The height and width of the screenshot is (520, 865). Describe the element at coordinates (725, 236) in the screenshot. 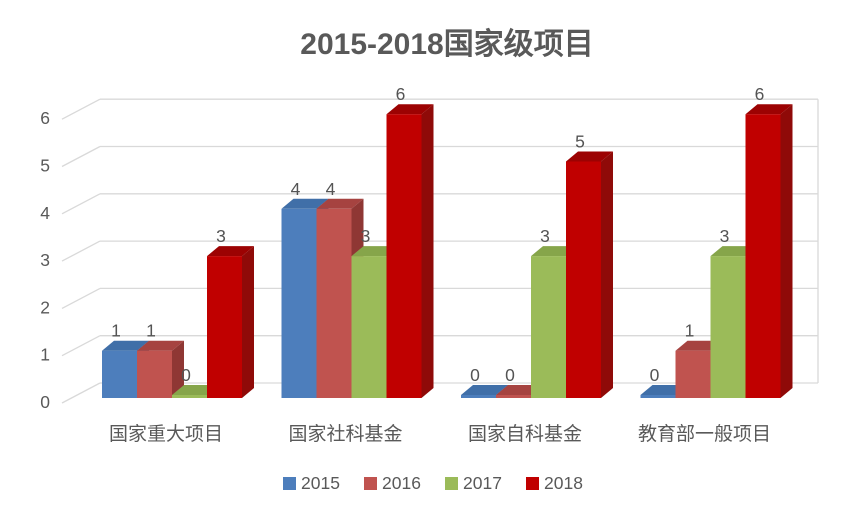

I see `data-label-2017-教育部一般项目: 3` at that location.